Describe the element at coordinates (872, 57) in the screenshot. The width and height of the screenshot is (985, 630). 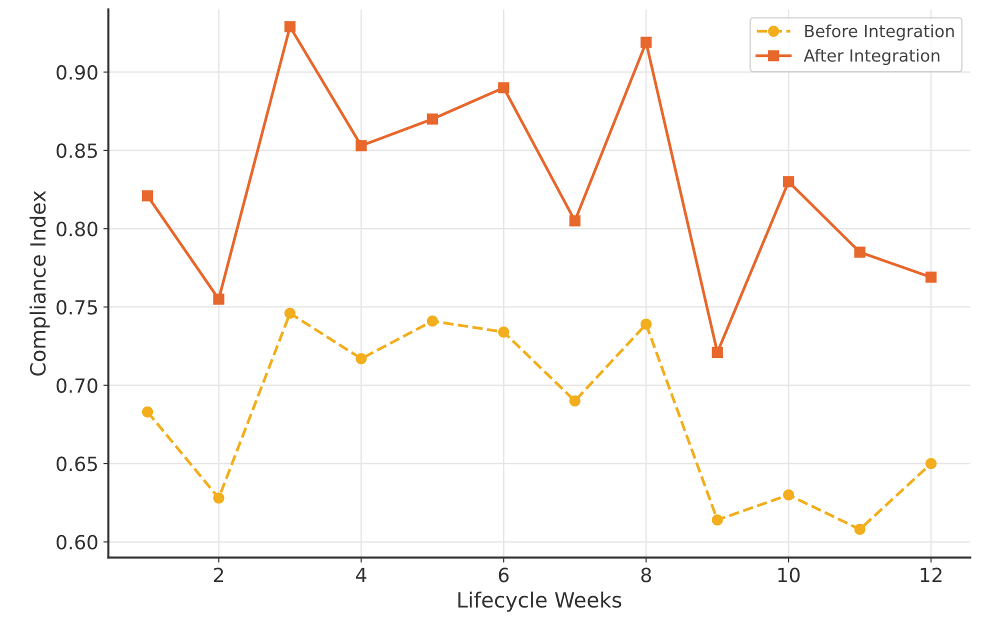
I see `legend-label: After Integration` at that location.